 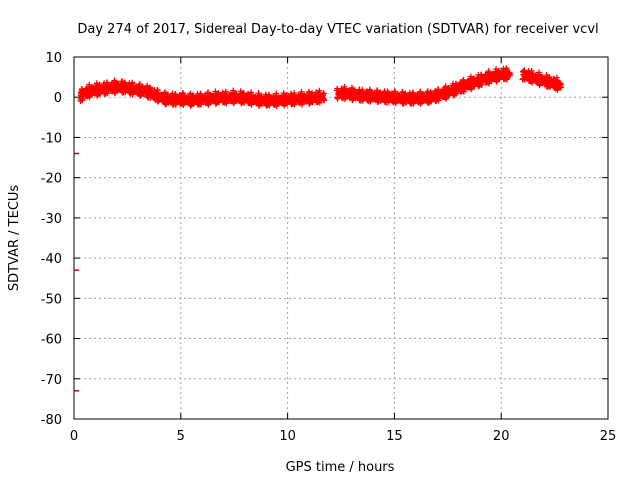 I want to click on y-tick-label: -10, so click(x=51, y=138).